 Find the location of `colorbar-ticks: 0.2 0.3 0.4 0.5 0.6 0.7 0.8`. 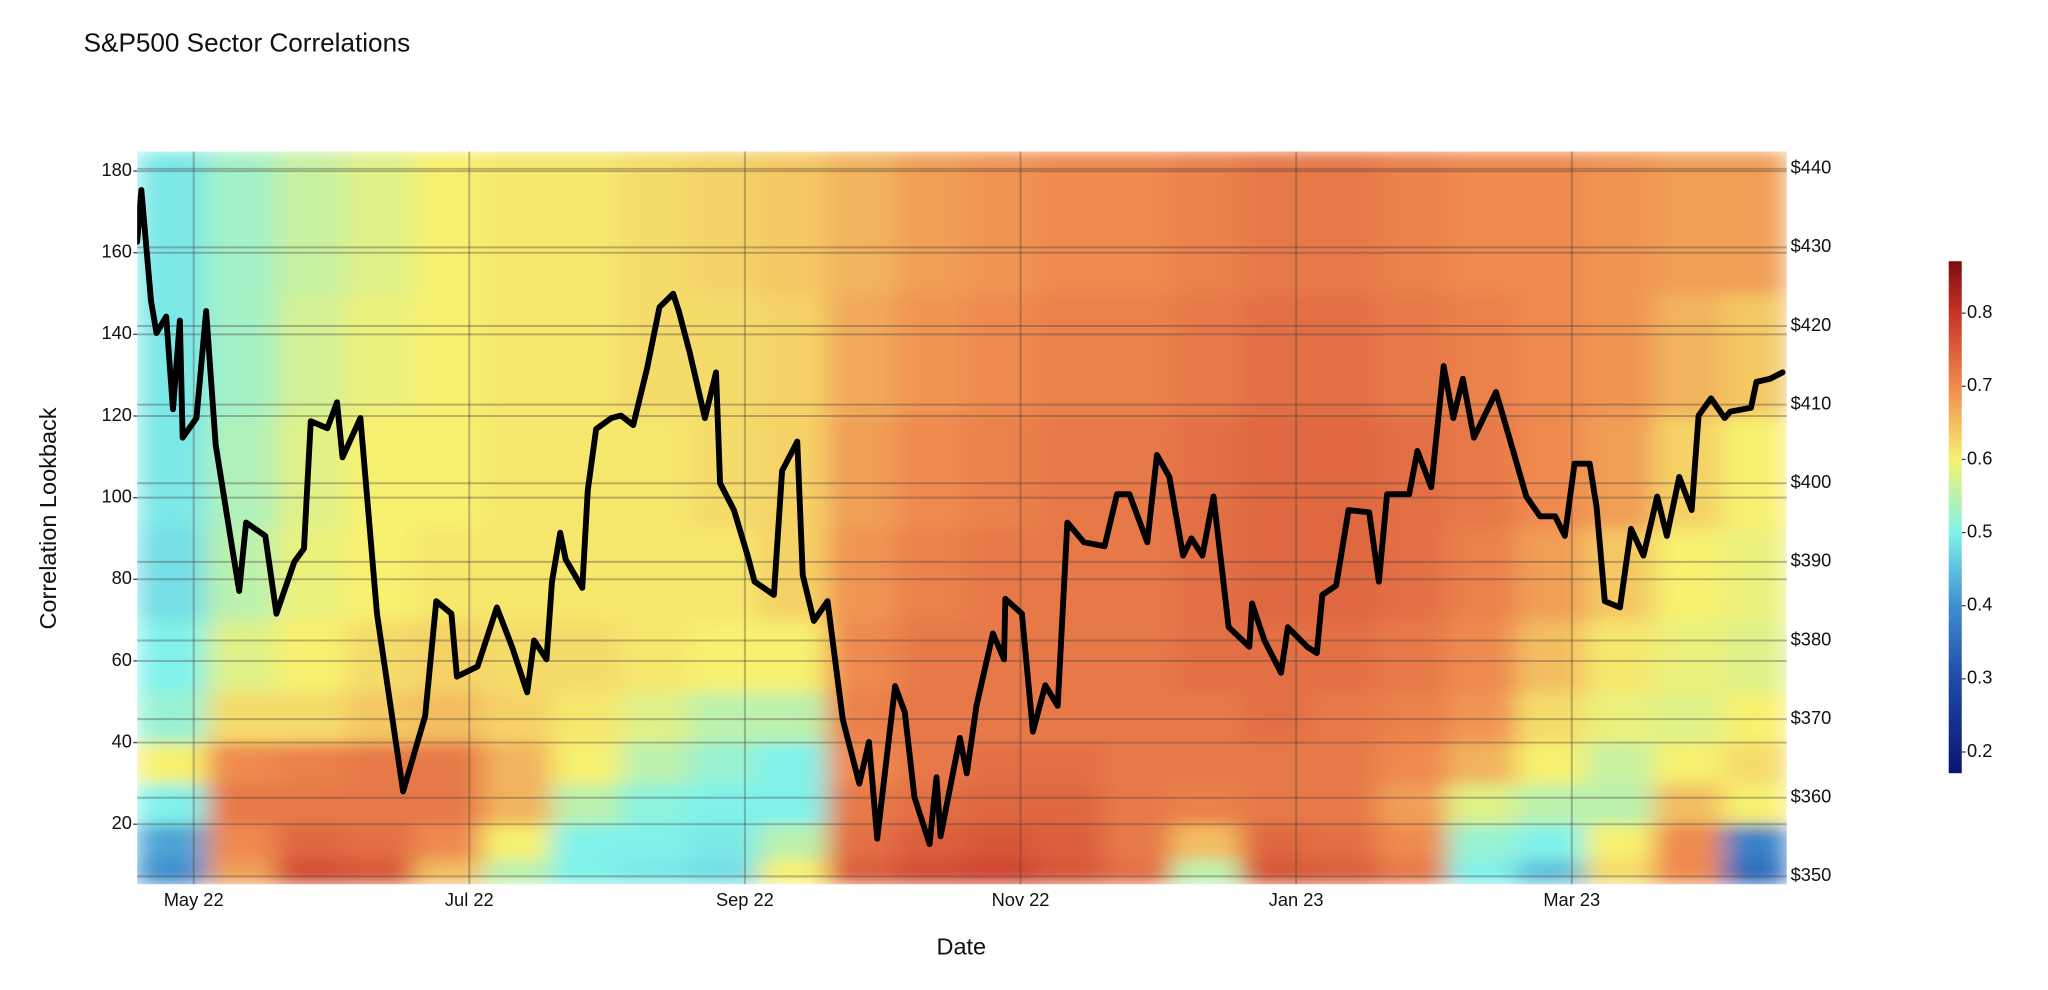

colorbar-ticks: 0.2 0.3 0.4 0.5 0.6 0.7 0.8 is located at coordinates (1976, 531).